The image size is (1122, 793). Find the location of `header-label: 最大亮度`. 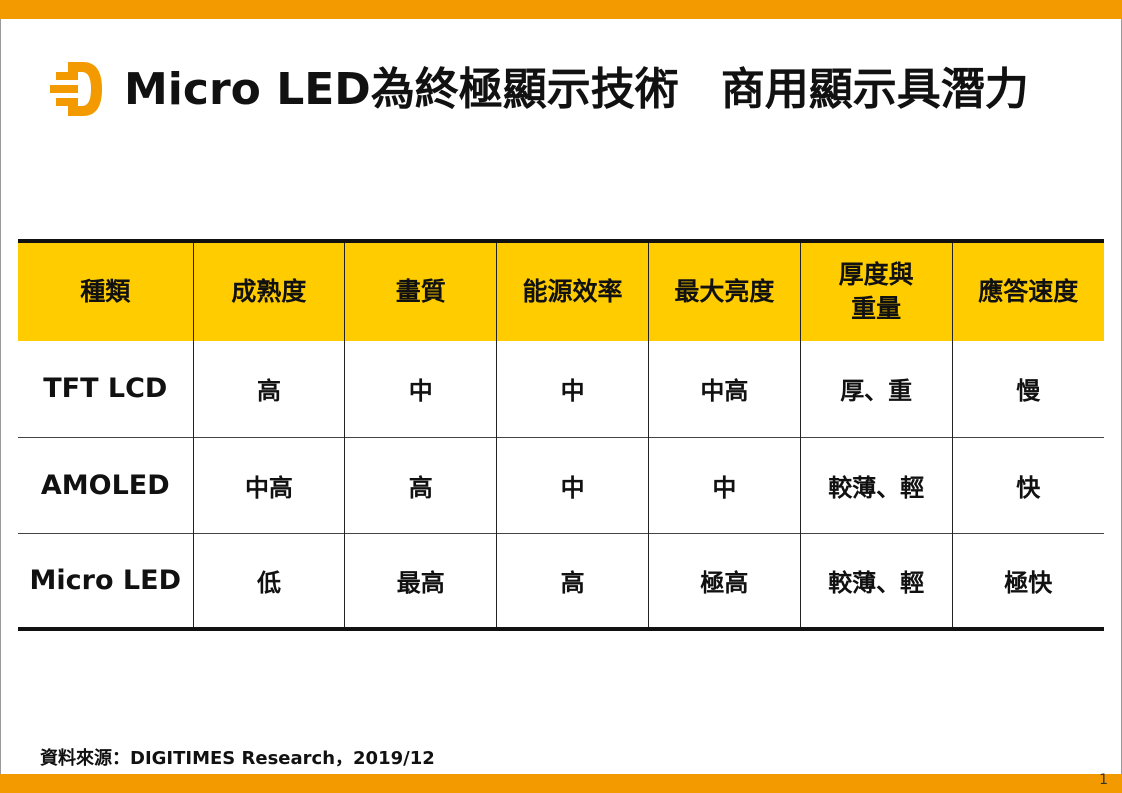

header-label: 最大亮度 is located at coordinates (724, 291).